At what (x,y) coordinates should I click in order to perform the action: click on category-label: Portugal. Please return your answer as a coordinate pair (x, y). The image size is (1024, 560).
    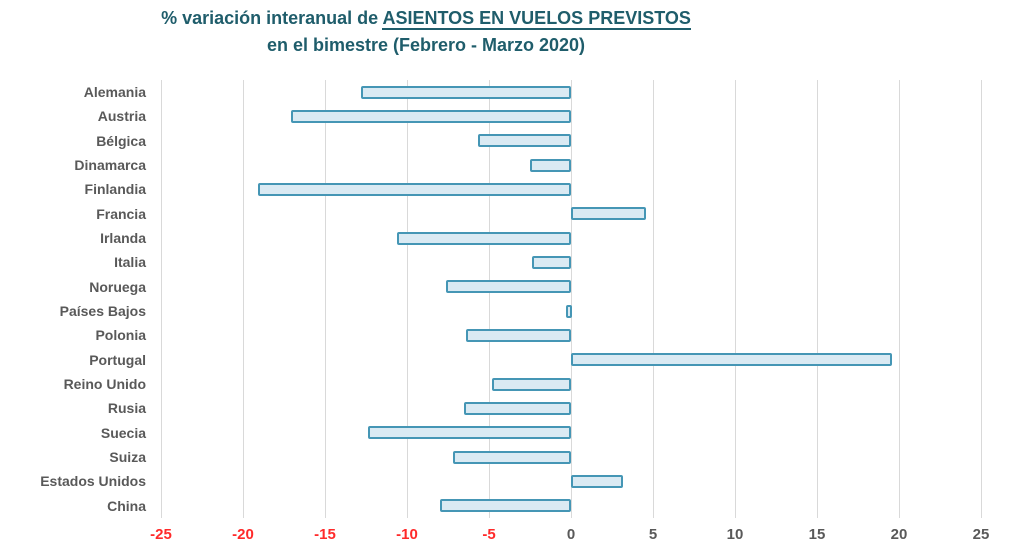
    Looking at the image, I should click on (117, 360).